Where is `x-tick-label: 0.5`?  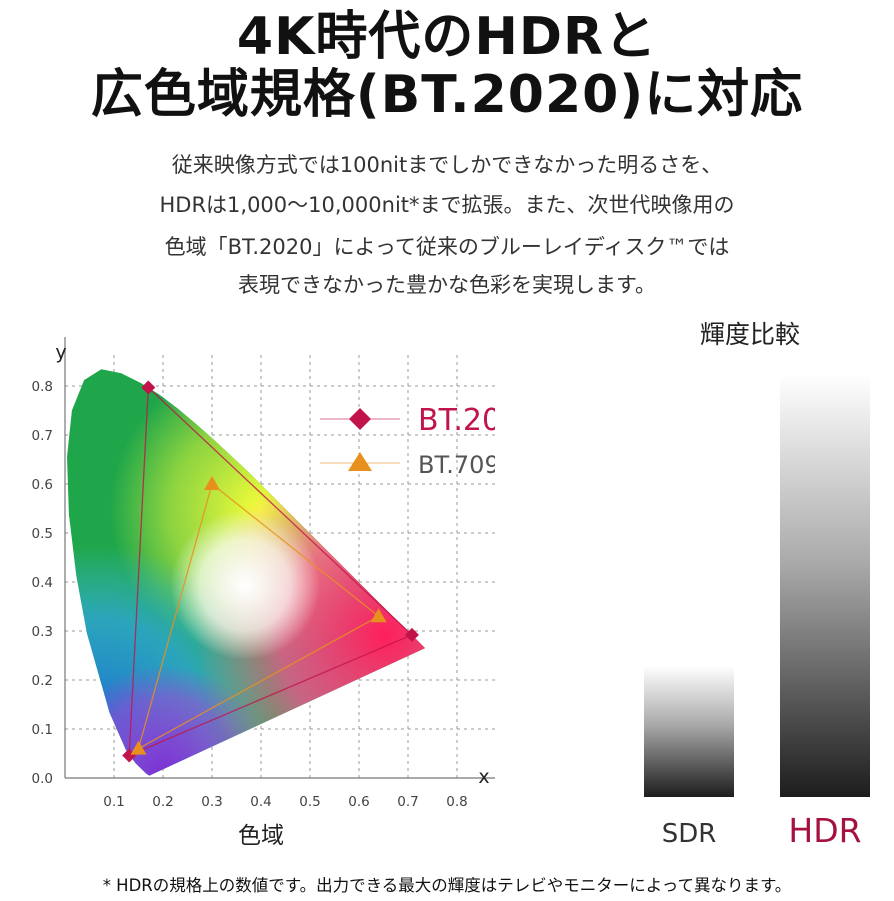 x-tick-label: 0.5 is located at coordinates (309, 802).